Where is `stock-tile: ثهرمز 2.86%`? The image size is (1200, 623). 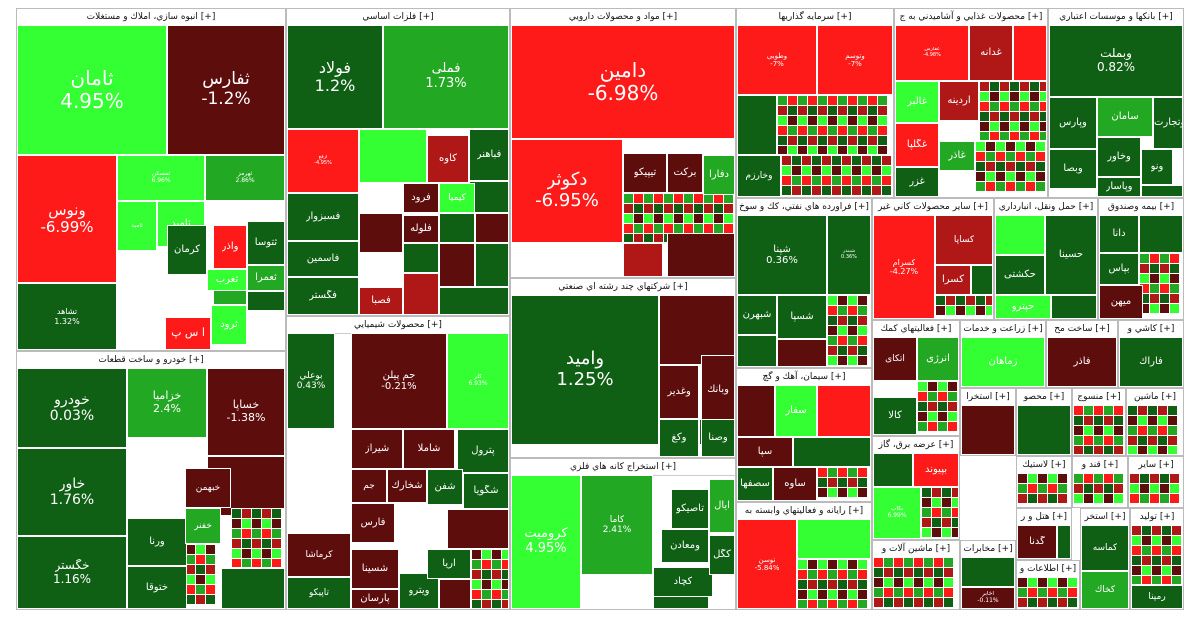 stock-tile: ثهرمز 2.86% is located at coordinates (245, 178).